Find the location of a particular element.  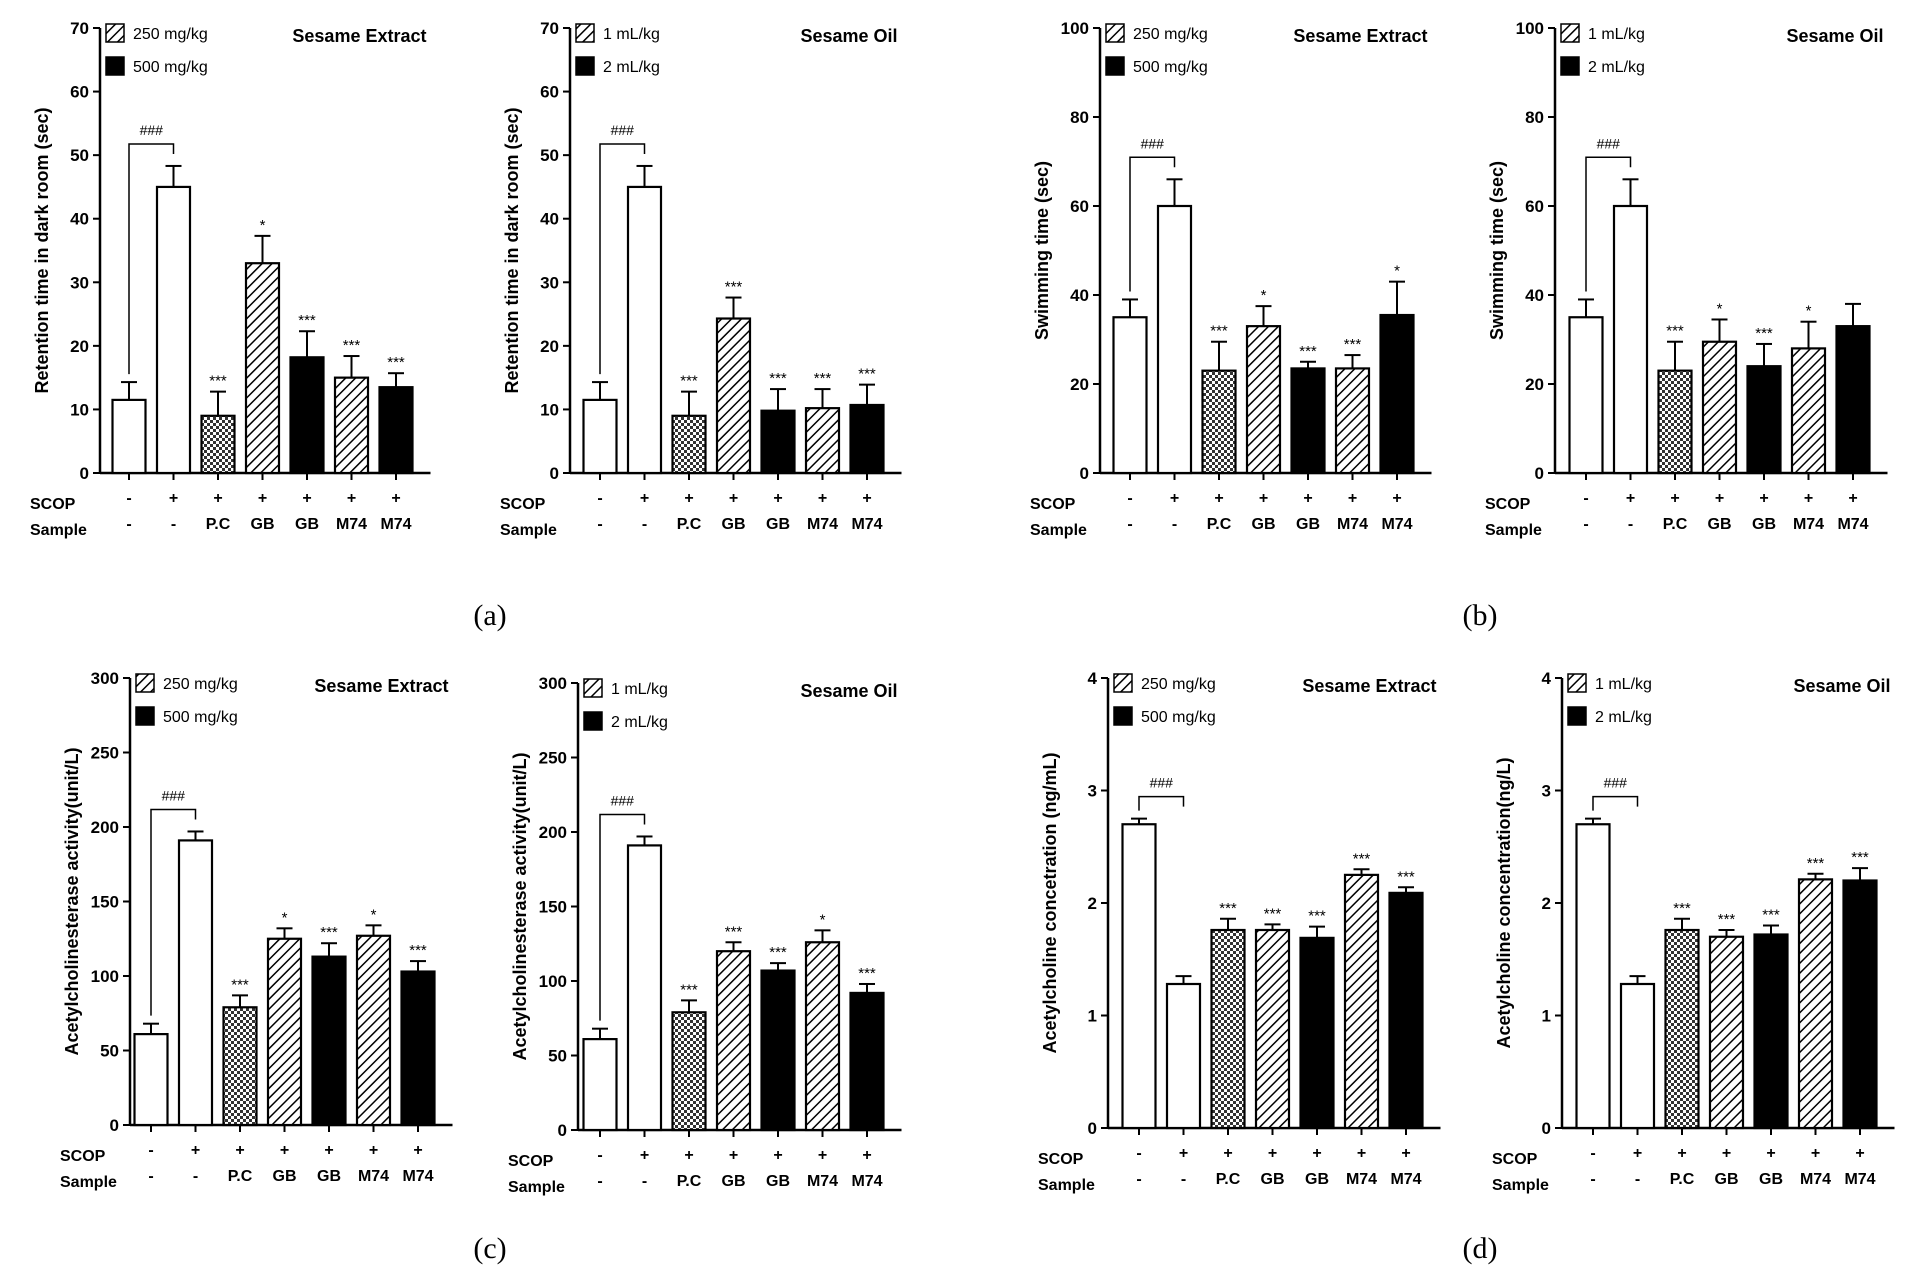

y-tick-label: 50 is located at coordinates (549, 155).